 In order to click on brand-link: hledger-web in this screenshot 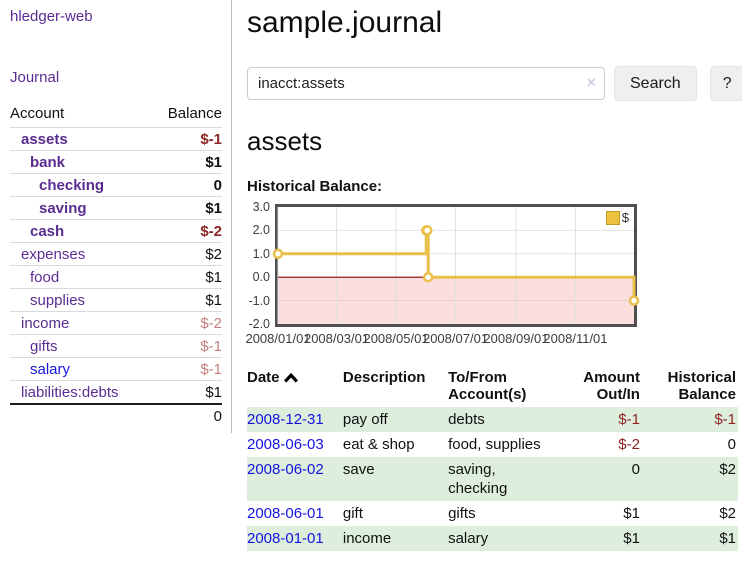, I will do `click(51, 16)`.